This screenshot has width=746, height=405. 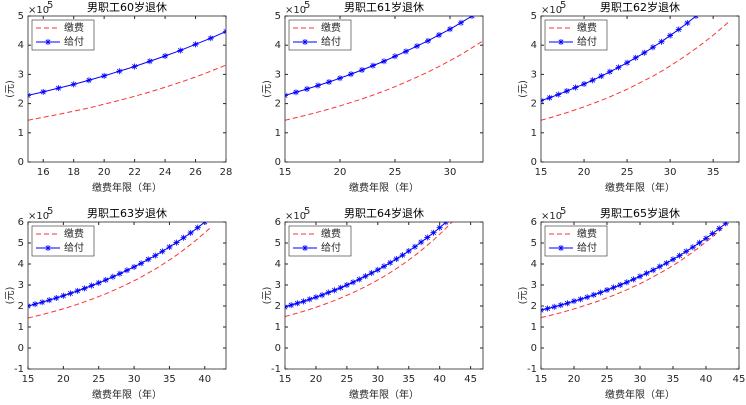 I want to click on y-tick-label: 5, so click(x=21, y=16).